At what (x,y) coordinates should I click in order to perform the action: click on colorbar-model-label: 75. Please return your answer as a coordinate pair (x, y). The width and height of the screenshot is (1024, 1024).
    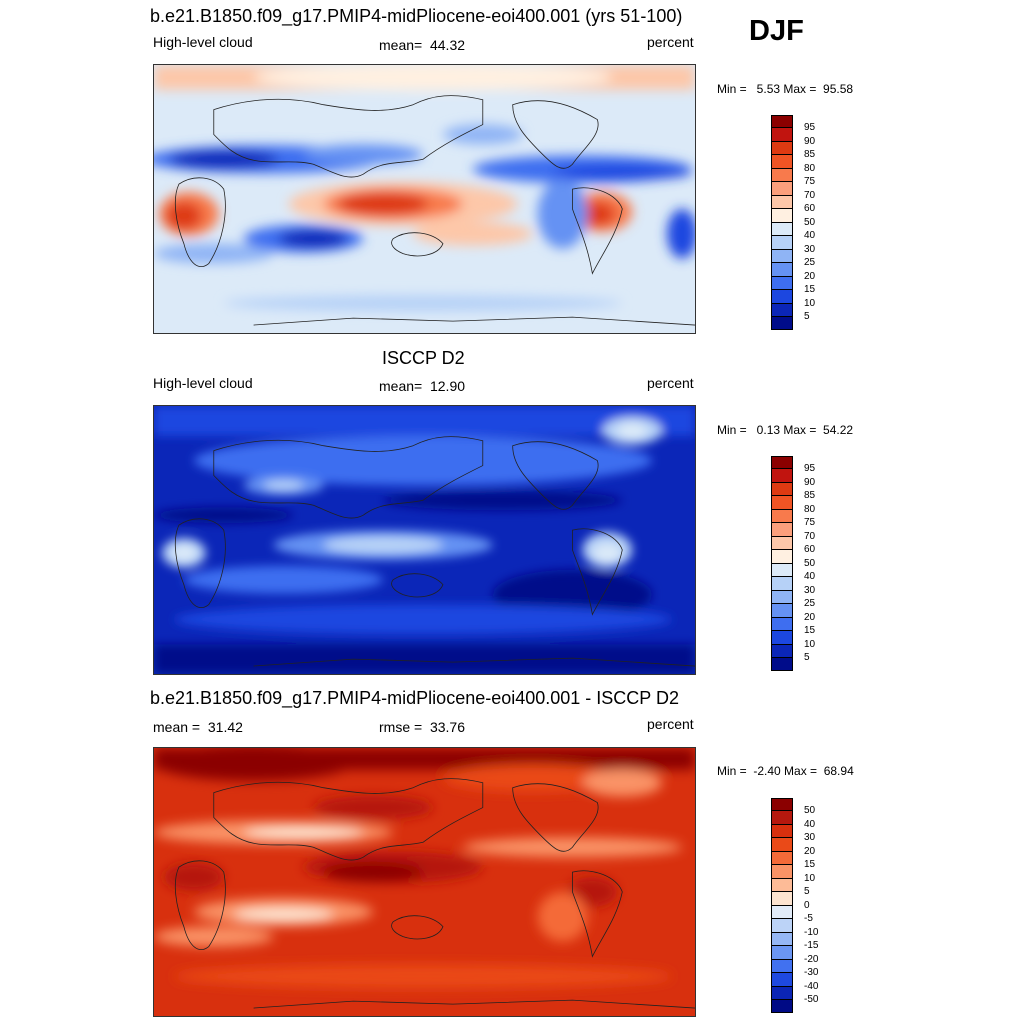
    Looking at the image, I should click on (810, 181).